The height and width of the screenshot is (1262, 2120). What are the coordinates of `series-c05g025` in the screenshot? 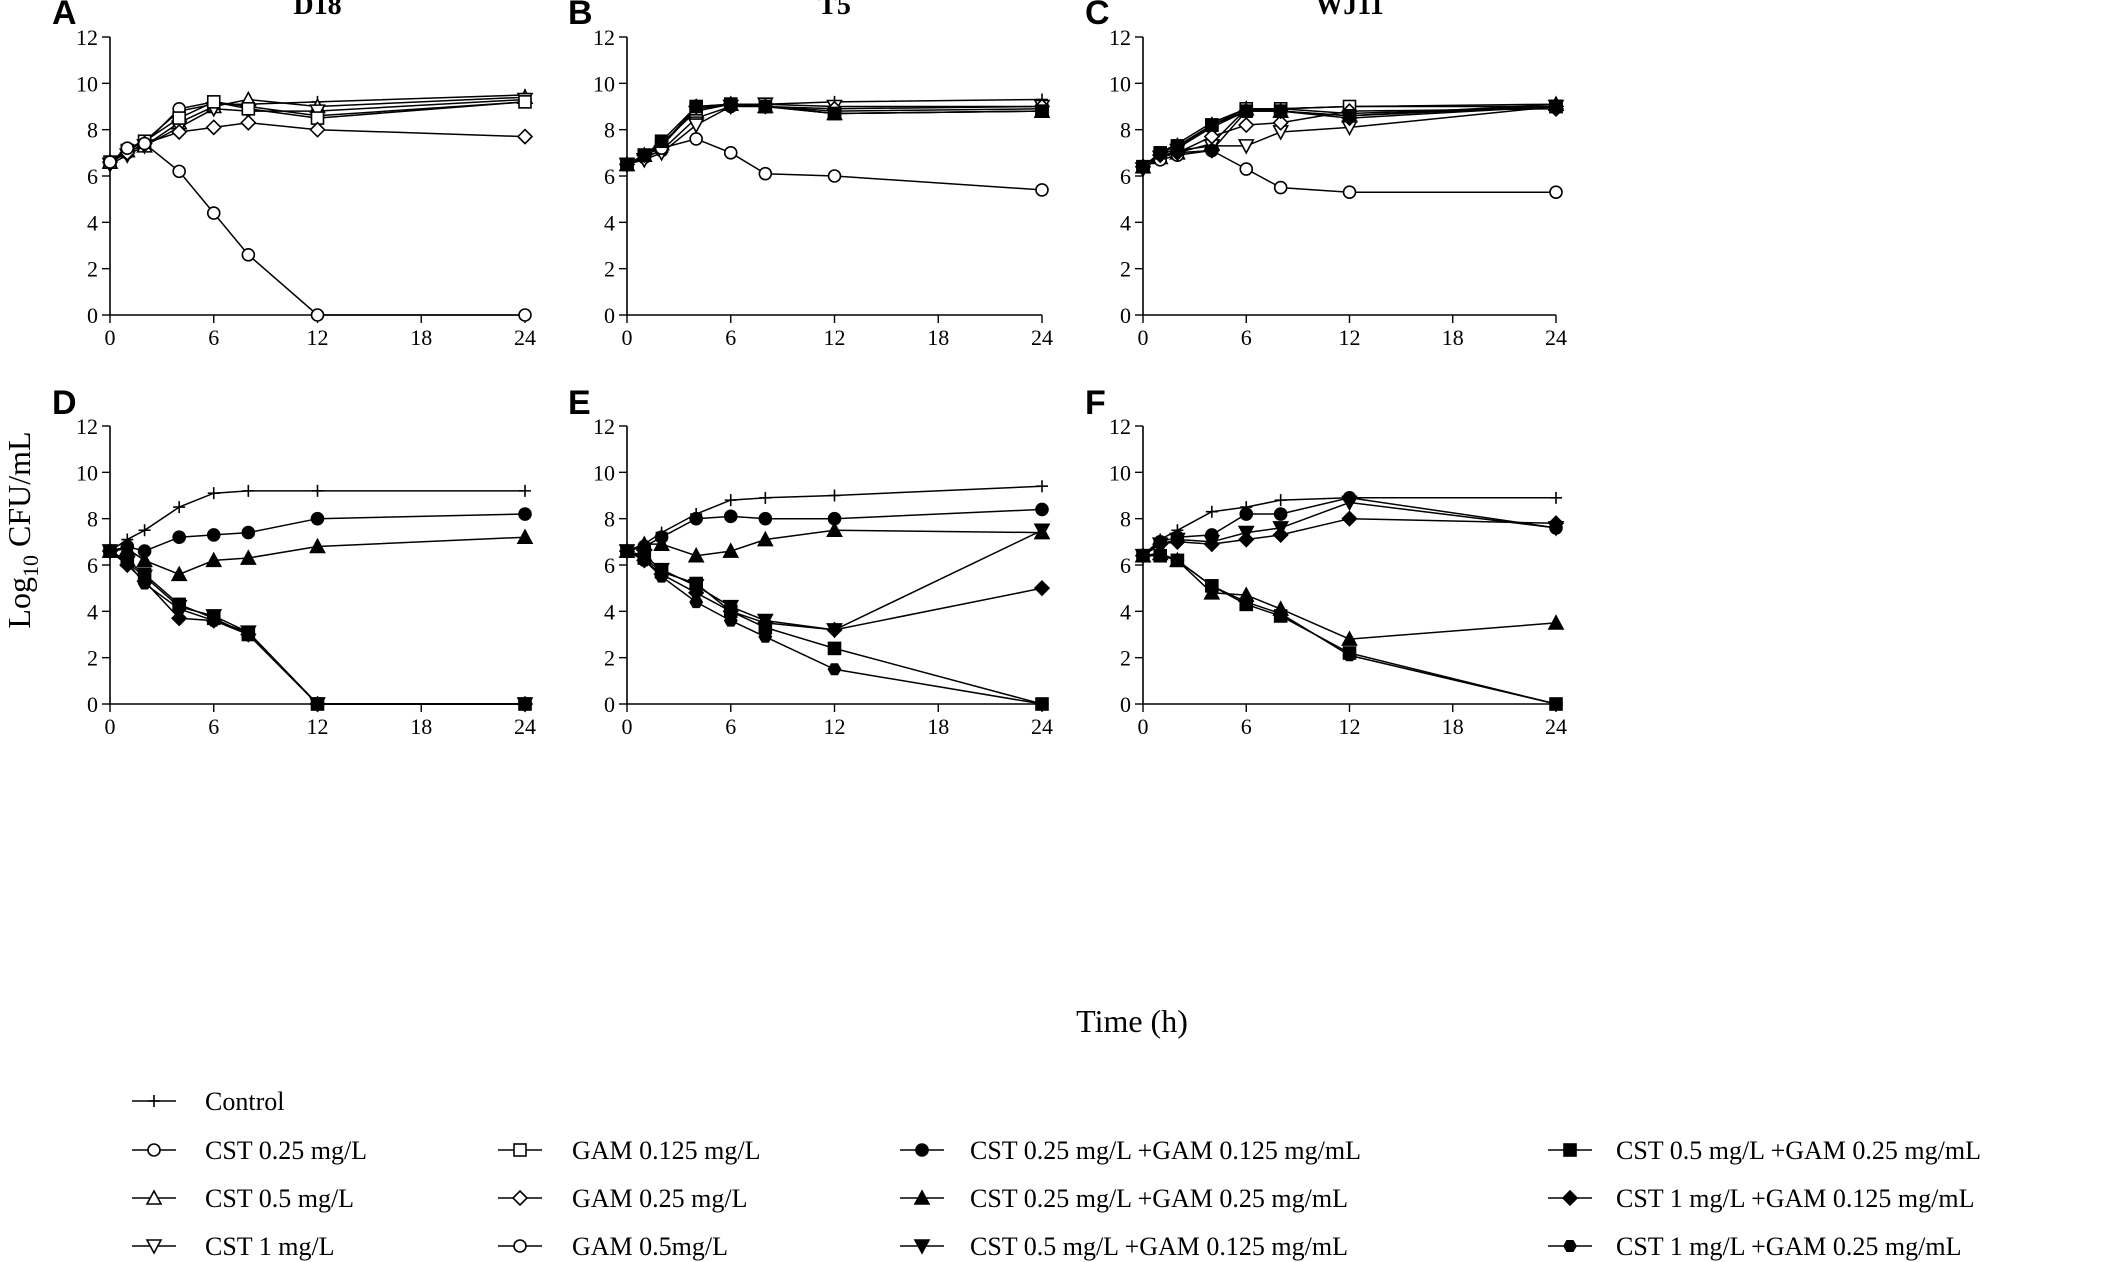 It's located at (834, 134).